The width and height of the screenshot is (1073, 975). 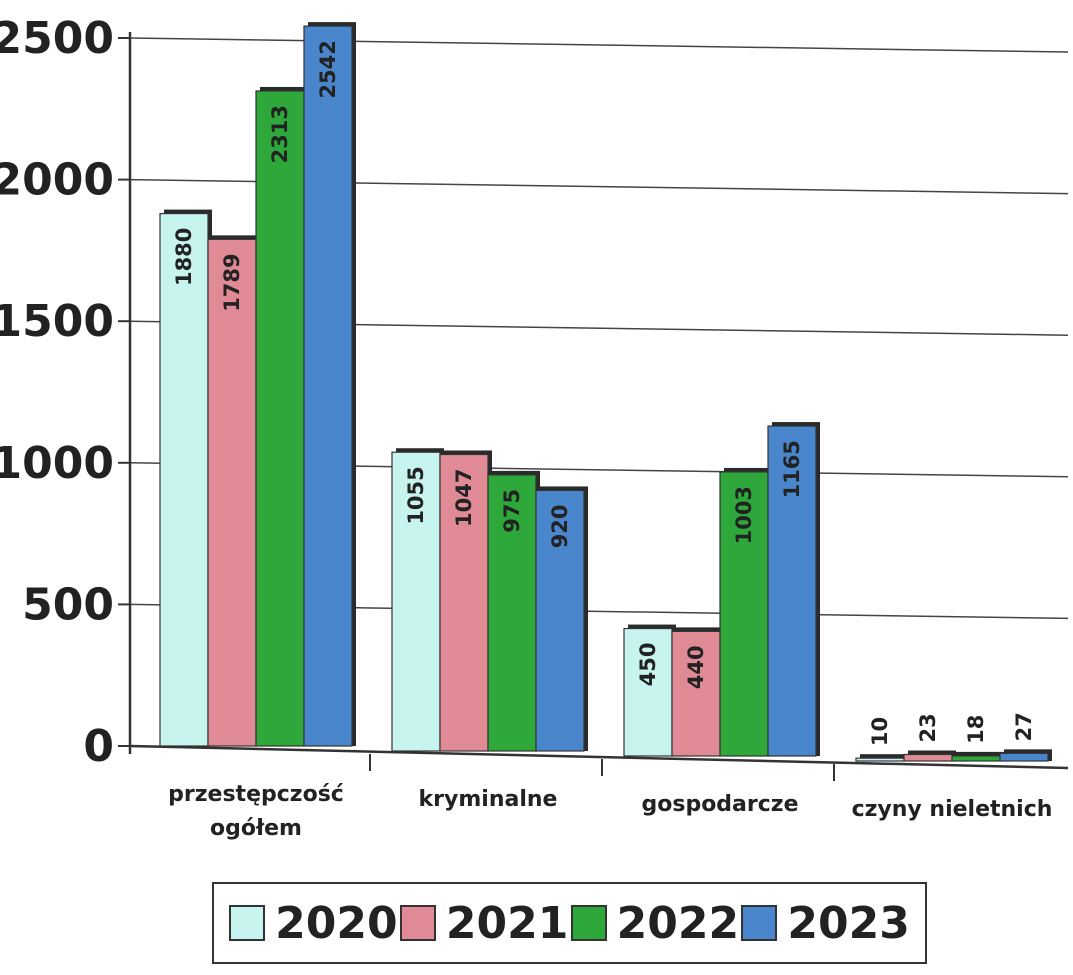 I want to click on legend: 2020 2021 2022 2023, so click(x=569, y=923).